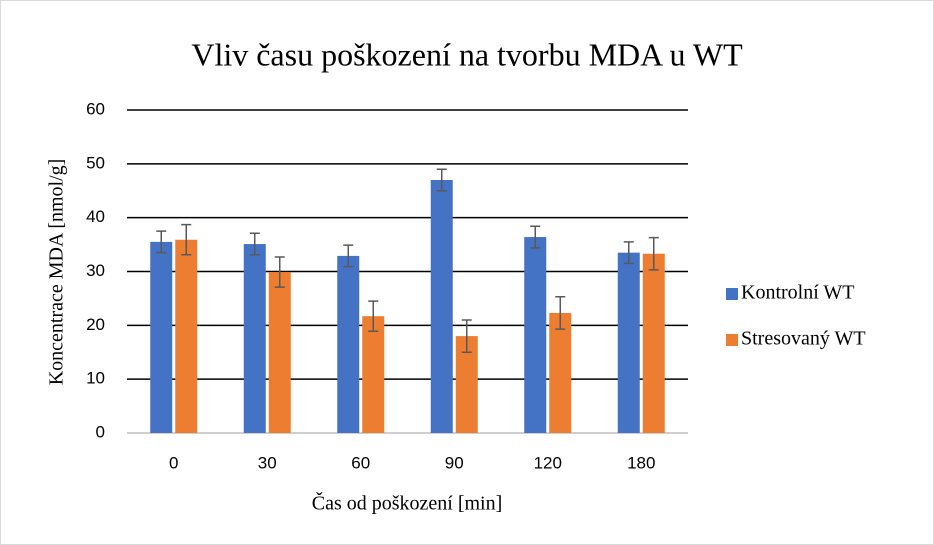  Describe the element at coordinates (95, 378) in the screenshot. I see `y-tick-label: 10` at that location.